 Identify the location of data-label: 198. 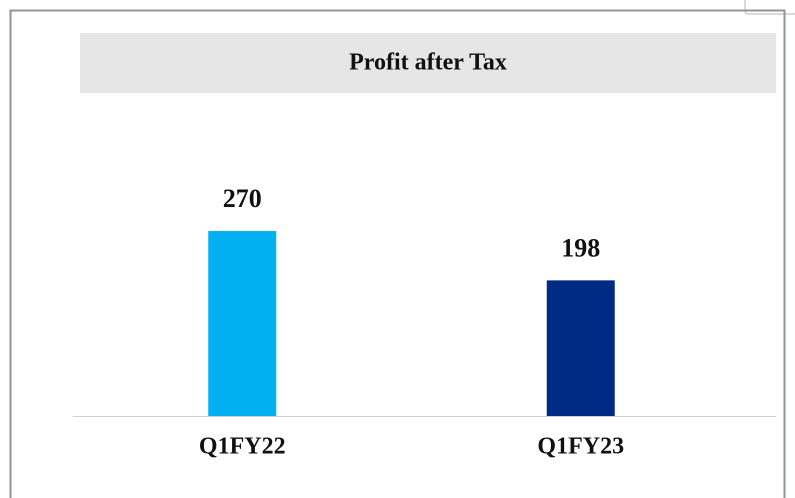
(580, 247).